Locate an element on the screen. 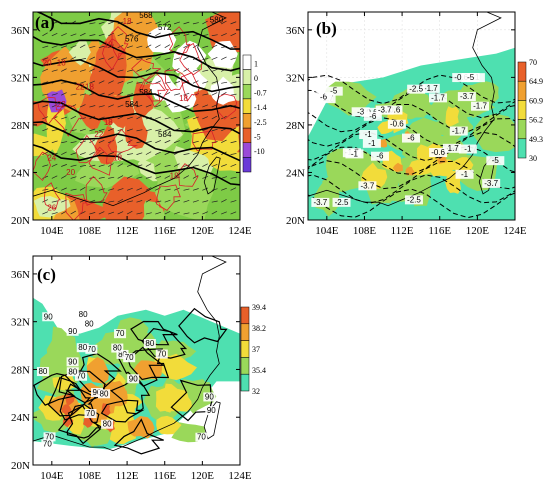  colorbar-label: 0 is located at coordinates (256, 78).